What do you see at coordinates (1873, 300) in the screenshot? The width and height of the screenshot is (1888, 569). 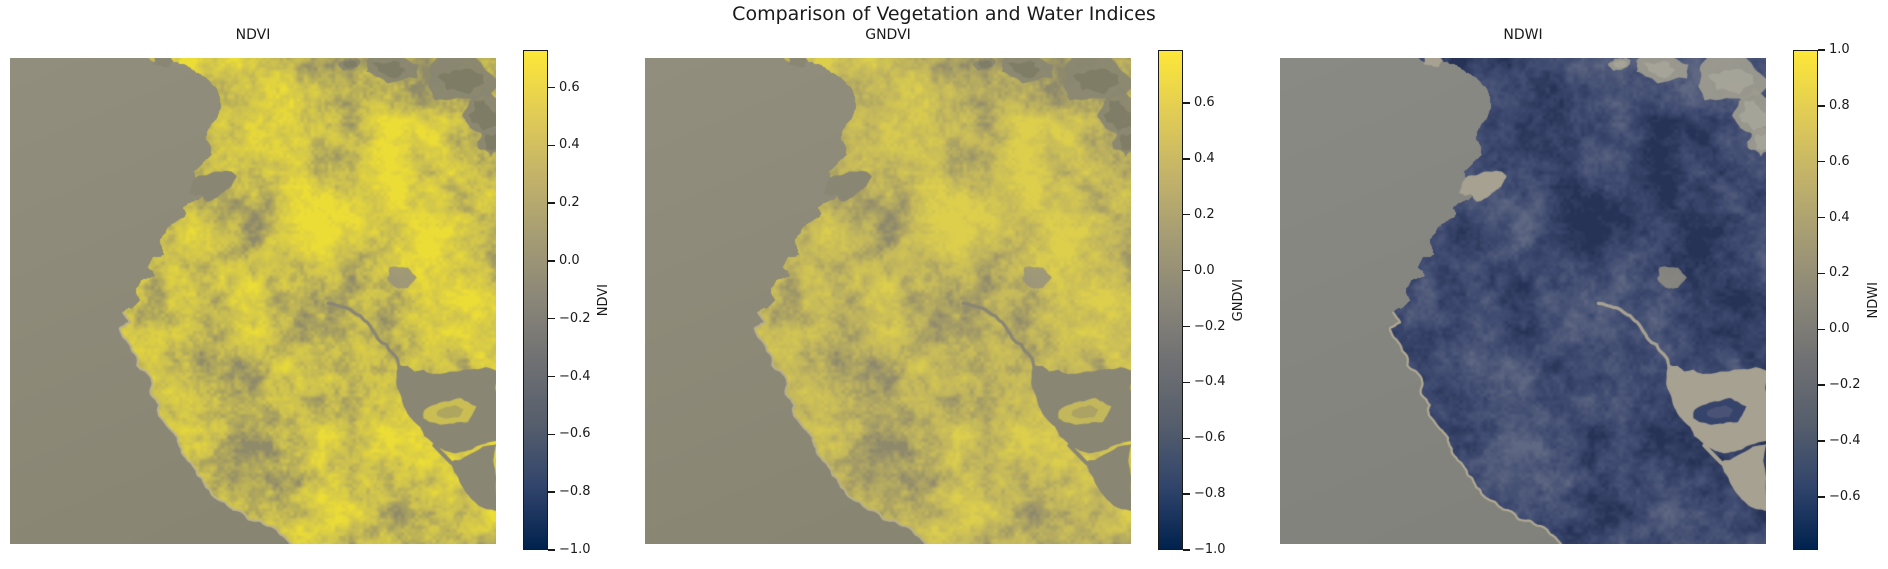 I see `ndwi-colorbar-label: NDWI` at bounding box center [1873, 300].